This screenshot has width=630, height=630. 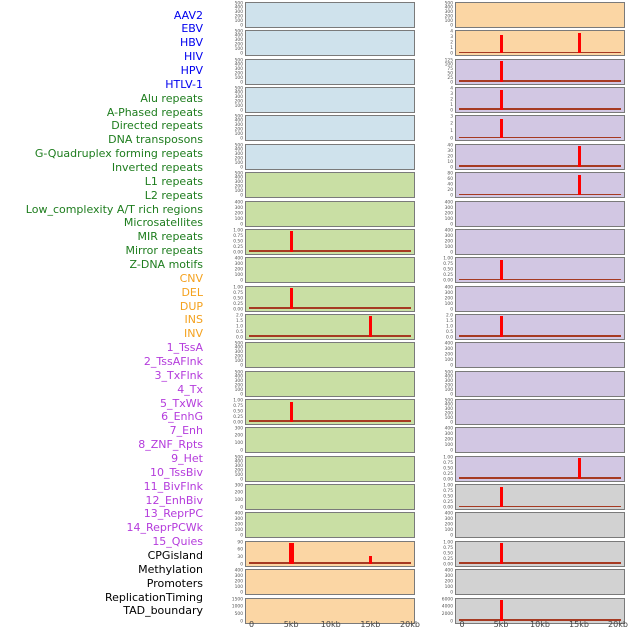 What do you see at coordinates (330, 241) in the screenshot?
I see `track-plot-directed-repeats` at bounding box center [330, 241].